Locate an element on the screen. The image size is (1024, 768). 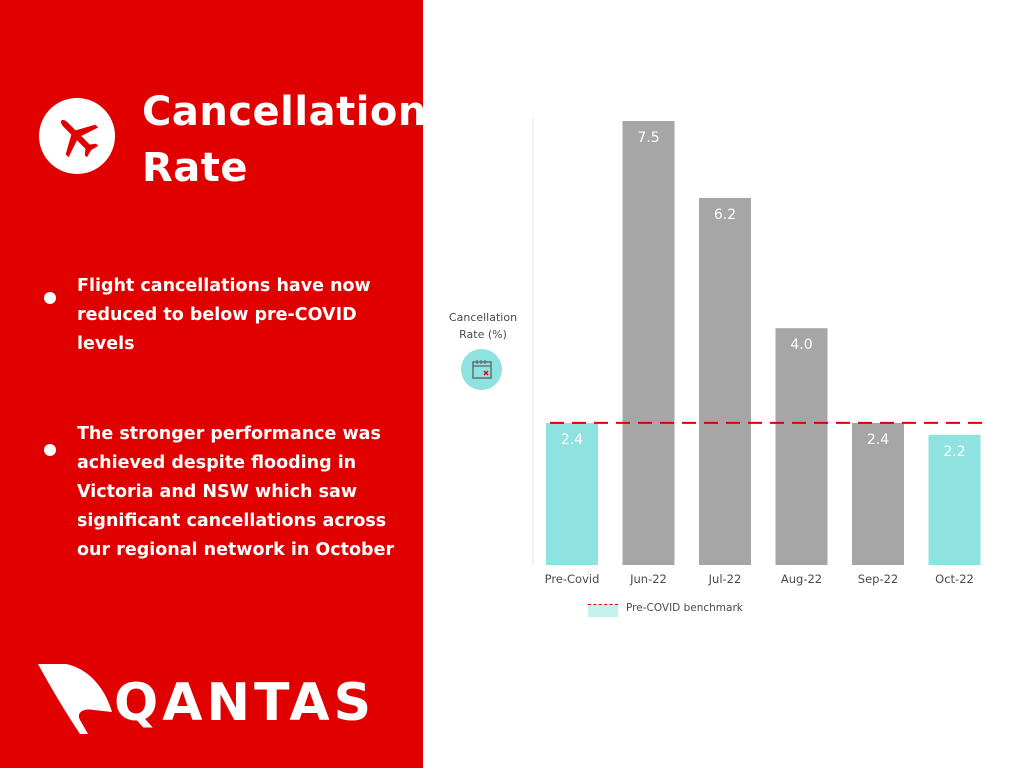
legend-swatch is located at coordinates (603, 610).